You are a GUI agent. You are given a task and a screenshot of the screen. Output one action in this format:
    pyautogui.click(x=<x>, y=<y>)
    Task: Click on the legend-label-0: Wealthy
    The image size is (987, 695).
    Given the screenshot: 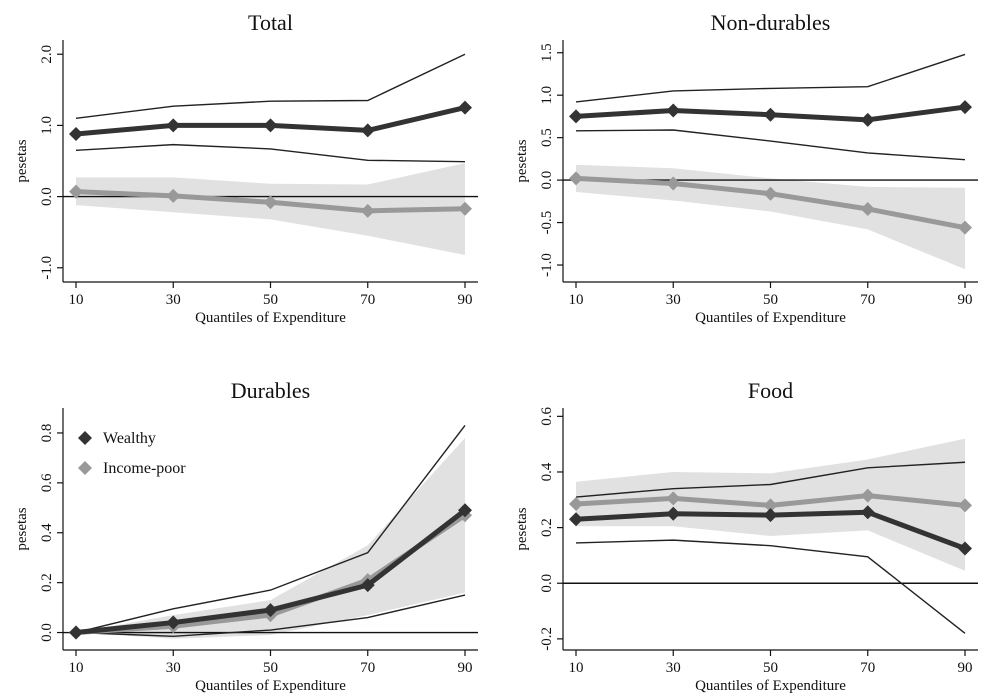 What is the action you would take?
    pyautogui.click(x=129, y=438)
    